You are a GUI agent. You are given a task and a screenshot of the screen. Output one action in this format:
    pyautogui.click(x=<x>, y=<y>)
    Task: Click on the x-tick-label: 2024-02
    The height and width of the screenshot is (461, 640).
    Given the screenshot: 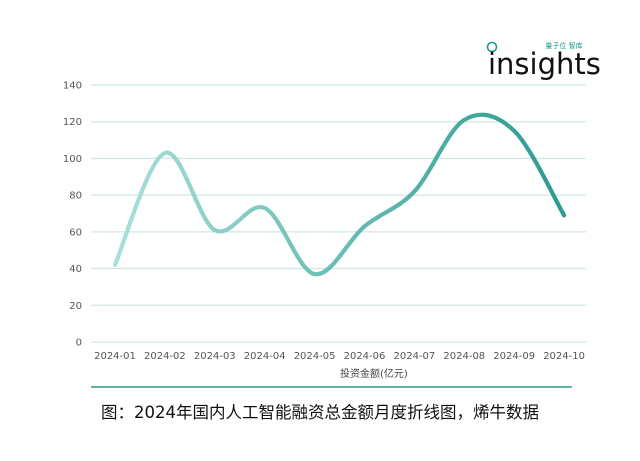 What is the action you would take?
    pyautogui.click(x=165, y=356)
    